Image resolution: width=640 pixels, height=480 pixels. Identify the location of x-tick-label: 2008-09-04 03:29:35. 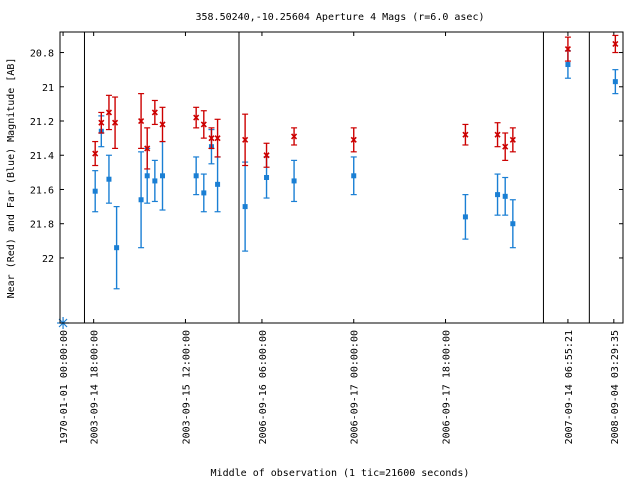
(615, 387).